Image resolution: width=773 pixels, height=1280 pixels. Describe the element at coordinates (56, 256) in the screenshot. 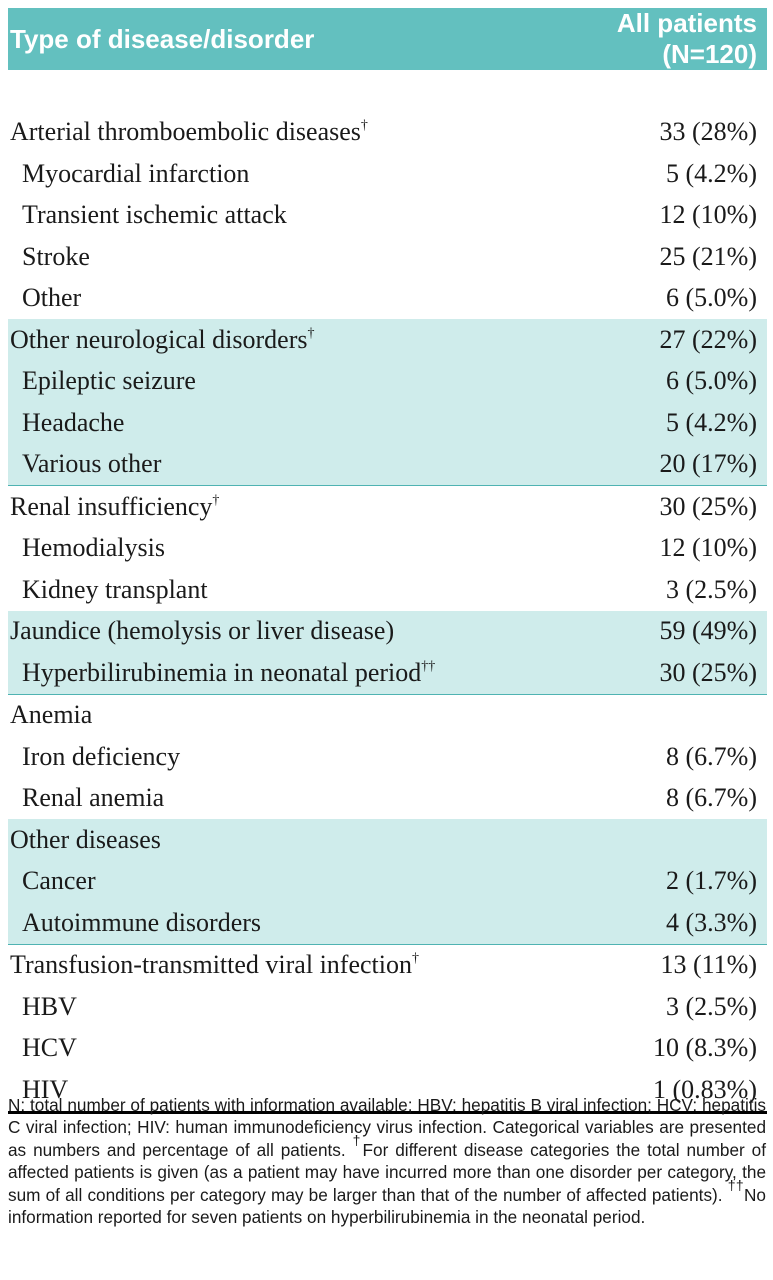

I see `row-label: Stroke` at that location.